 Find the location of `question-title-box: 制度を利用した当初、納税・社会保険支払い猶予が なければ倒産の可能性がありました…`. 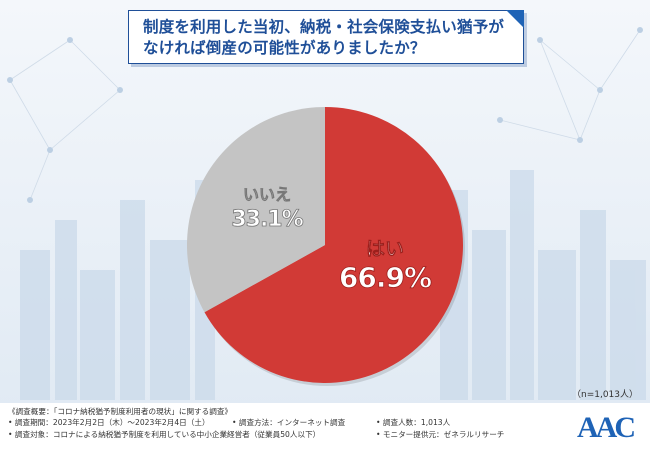

question-title-box: 制度を利用した当初、納税・社会保険支払い猶予が なければ倒産の可能性がありました… is located at coordinates (326, 37).